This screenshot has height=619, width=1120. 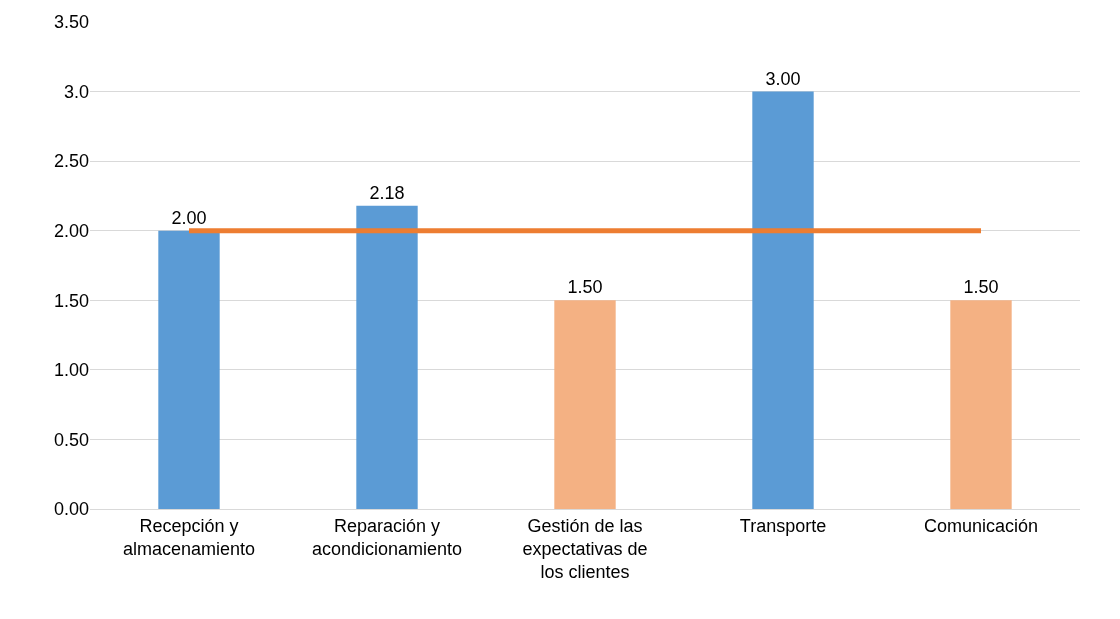 I want to click on x-tick-label: Gestión de las expectativas de los clientes, so click(x=585, y=549).